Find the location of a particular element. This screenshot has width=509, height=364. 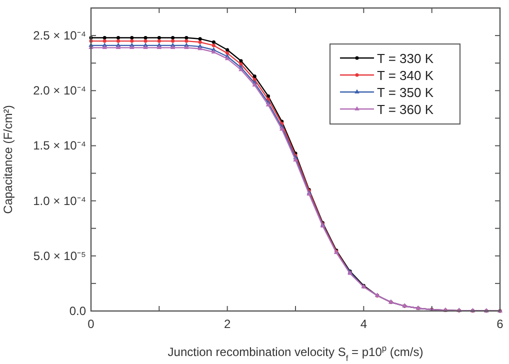

x-tick-label: 0 is located at coordinates (91, 324).